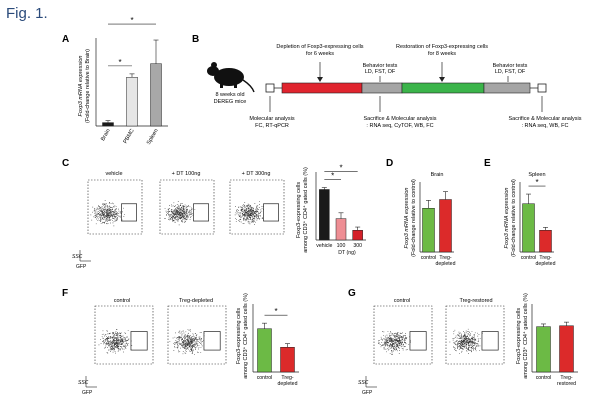 Image resolution: width=604 pixels, height=403 pixels. Describe the element at coordinates (380, 66) in the screenshot. I see `behavior-label-1a: Behavior tests` at that location.